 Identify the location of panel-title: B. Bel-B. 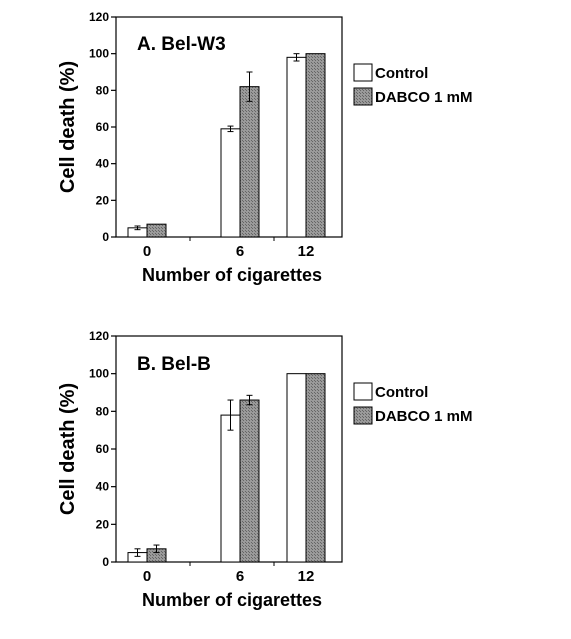
(174, 364).